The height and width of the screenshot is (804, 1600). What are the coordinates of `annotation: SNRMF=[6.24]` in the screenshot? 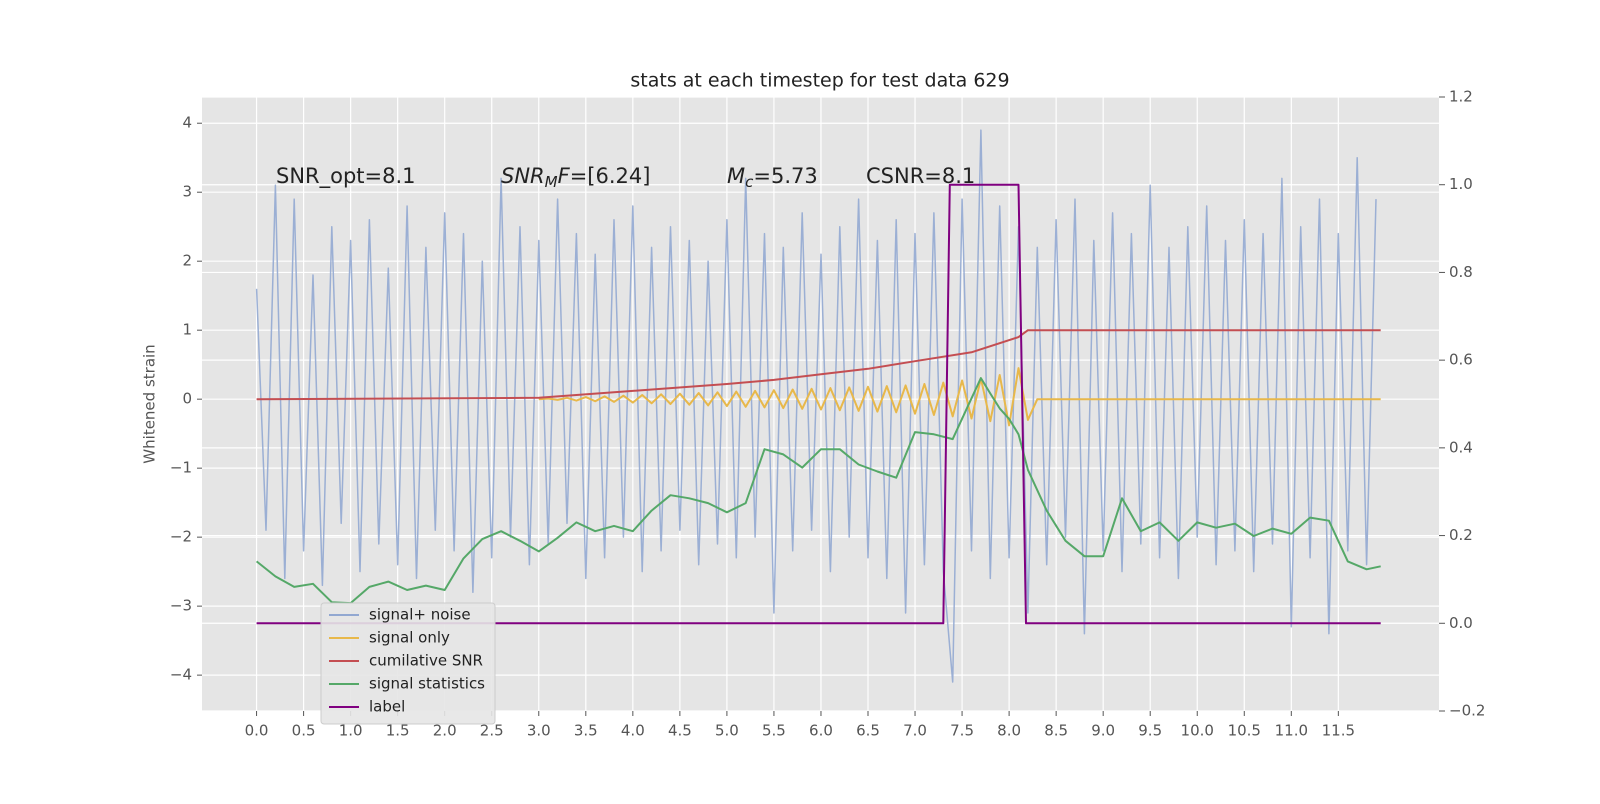 It's located at (575, 177).